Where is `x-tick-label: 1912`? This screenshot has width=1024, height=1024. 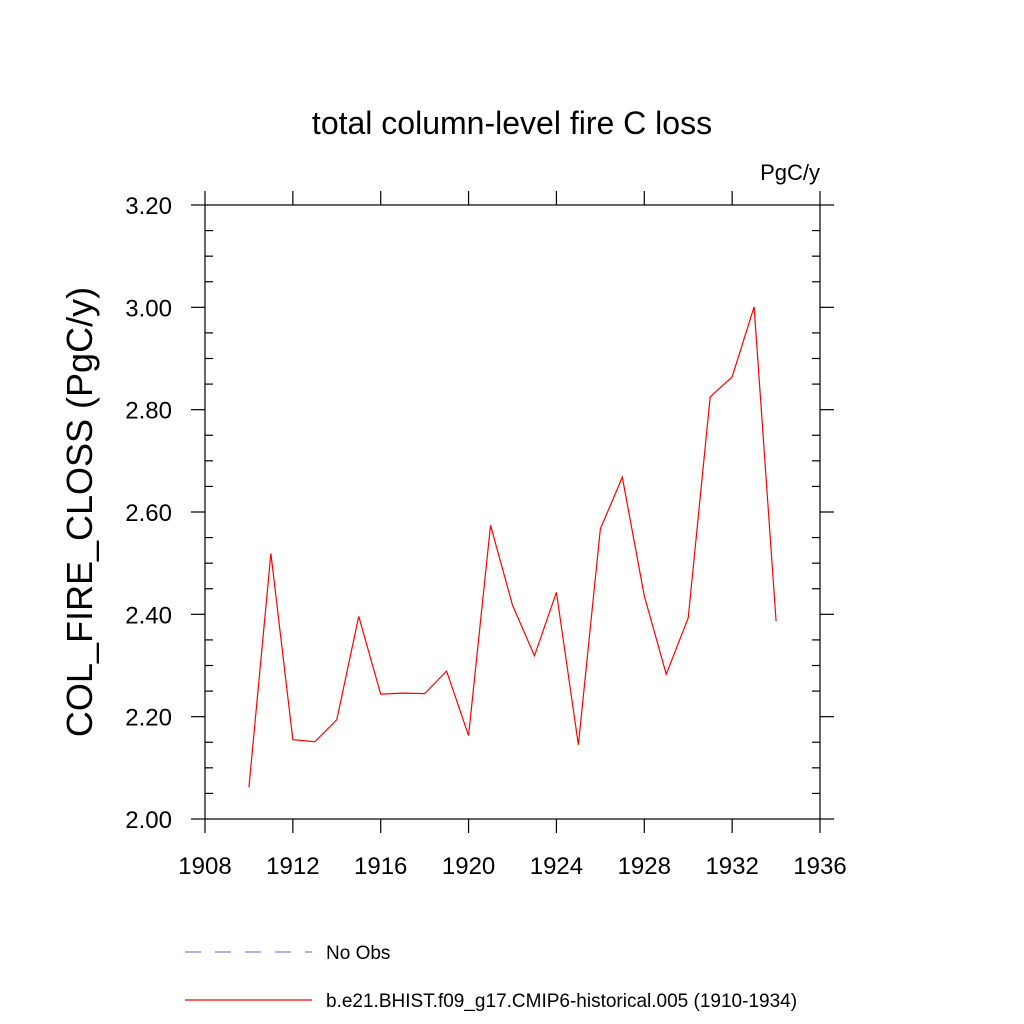 x-tick-label: 1912 is located at coordinates (292, 866).